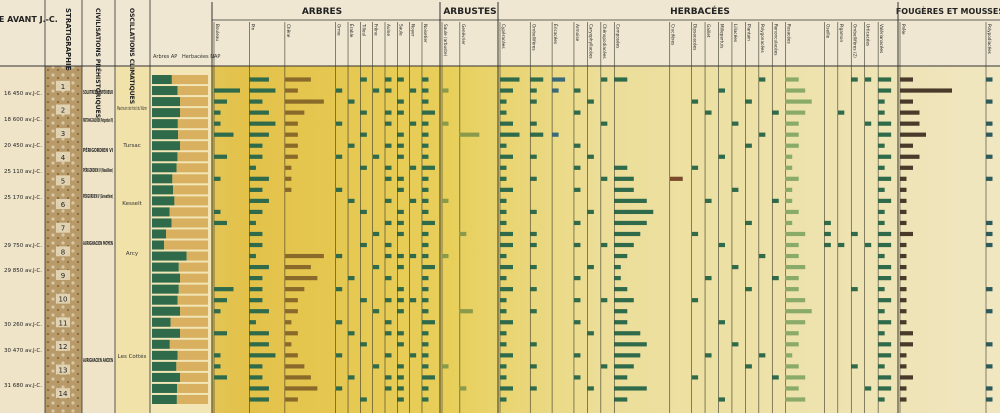 This screenshot has height=413, width=1000. Describe the element at coordinates (555, 34) in the screenshot. I see `series-label: Éricacées` at that location.